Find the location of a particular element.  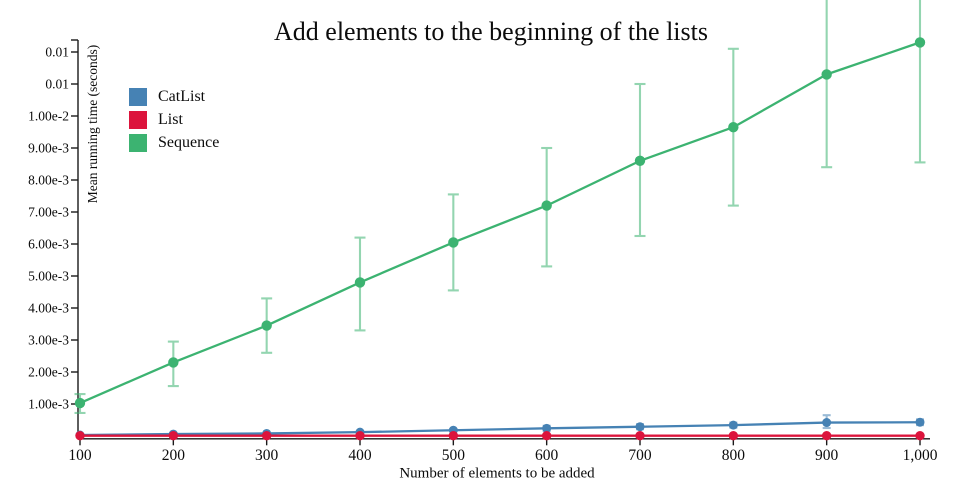

y-tick-label: 2.00e-3 is located at coordinates (48, 372).